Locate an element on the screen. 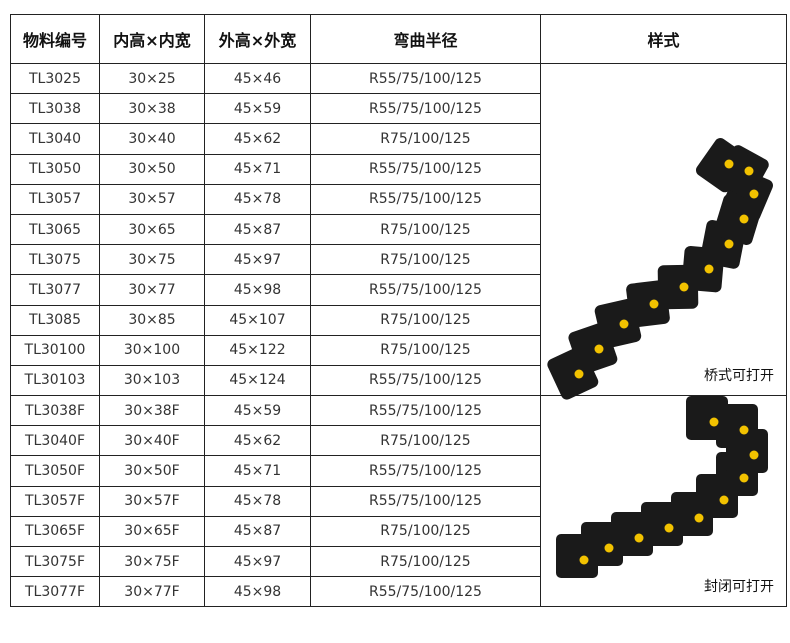  cell-part-number: TL3038F is located at coordinates (55, 411).